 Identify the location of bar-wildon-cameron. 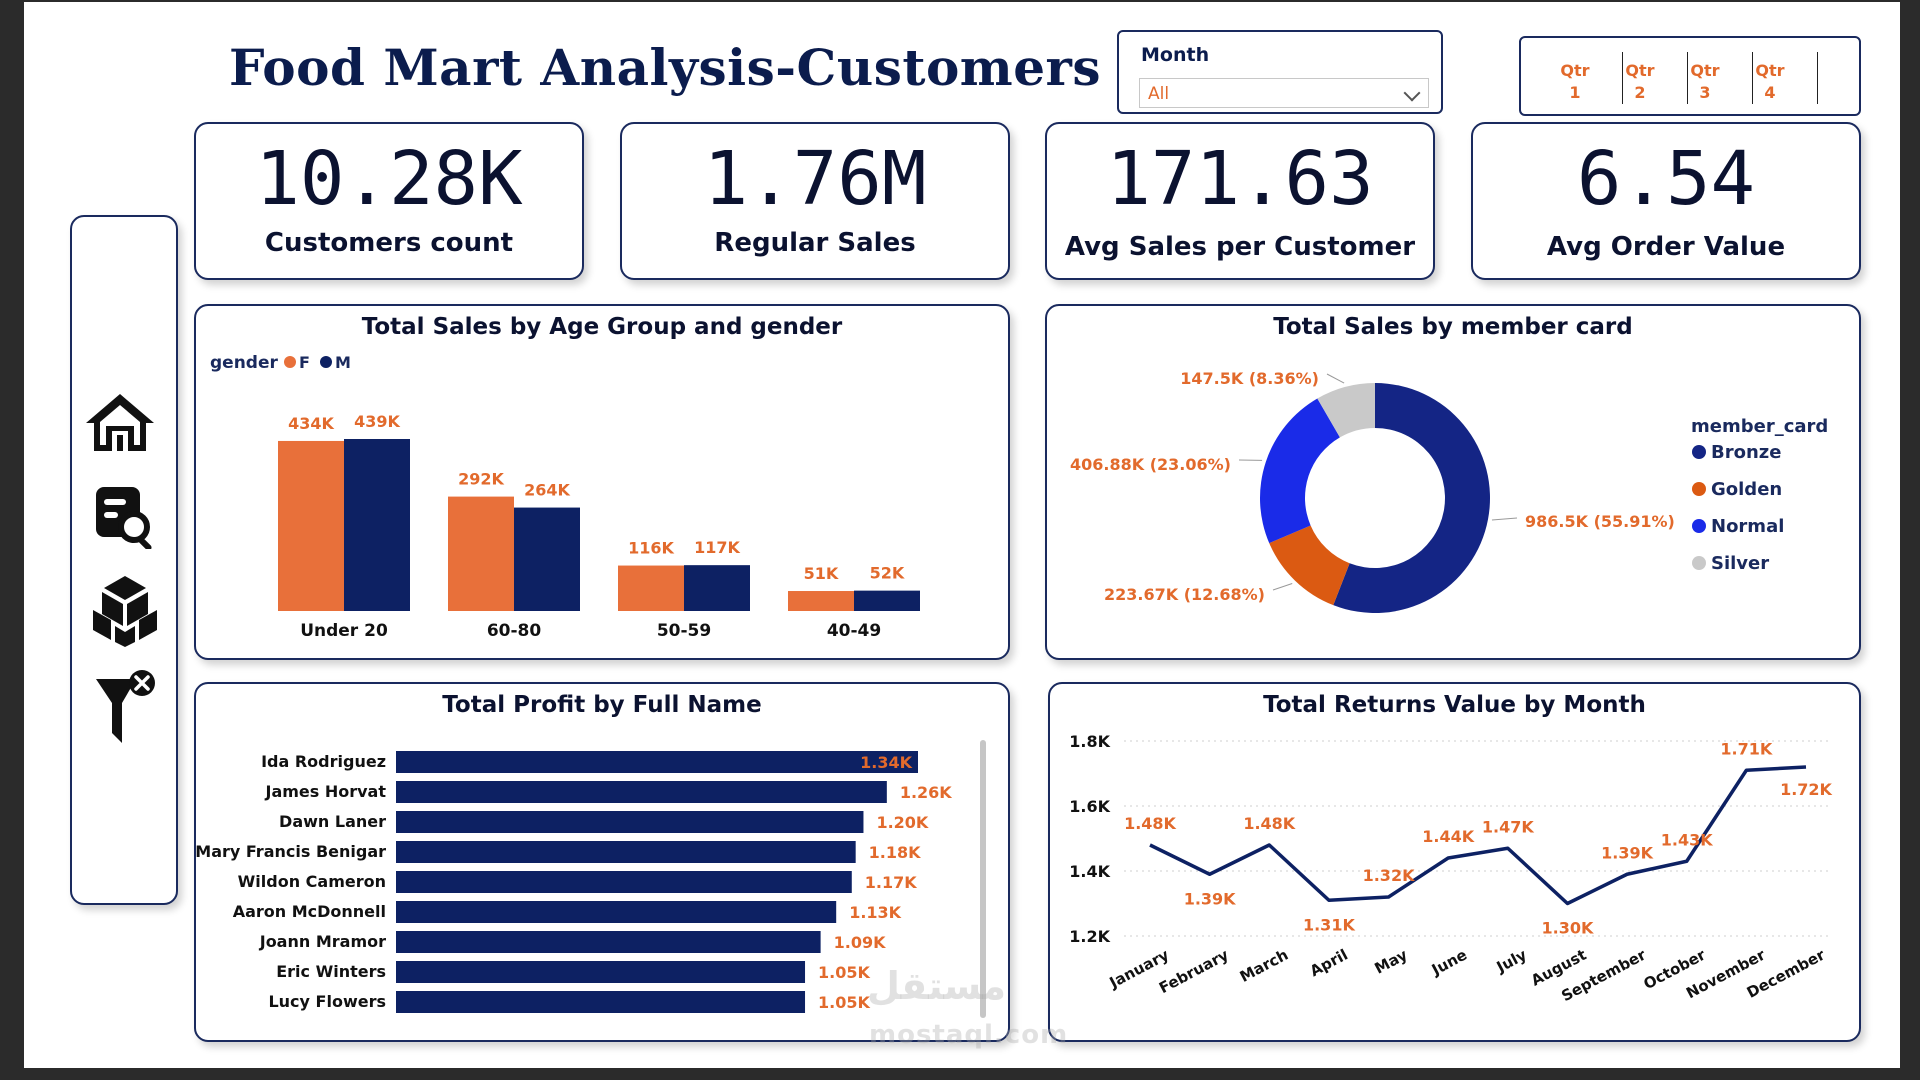
(624, 882).